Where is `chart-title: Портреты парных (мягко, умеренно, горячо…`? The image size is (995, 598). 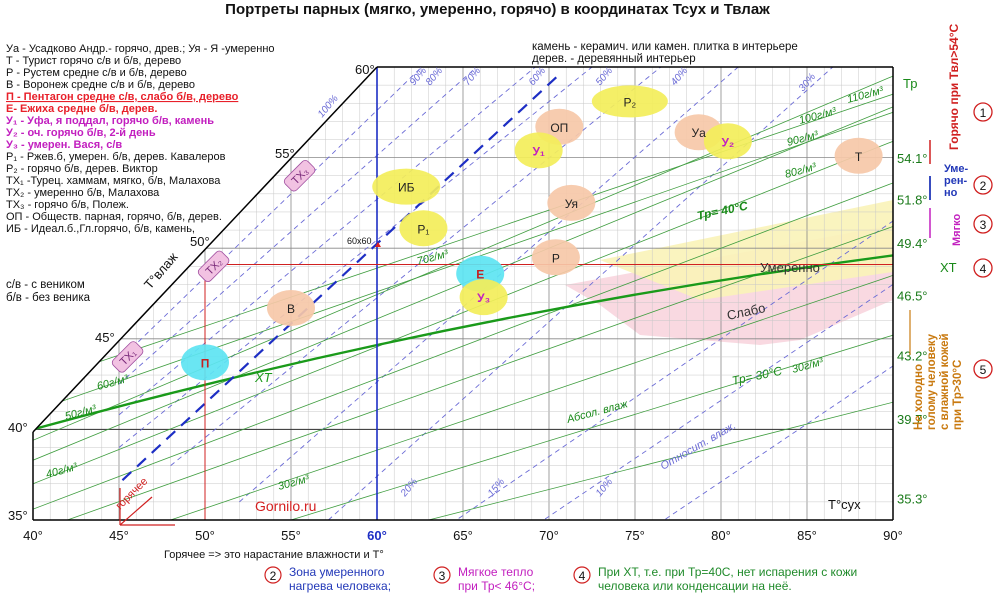 chart-title: Портреты парных (мягко, умеренно, горячо… is located at coordinates (497, 9).